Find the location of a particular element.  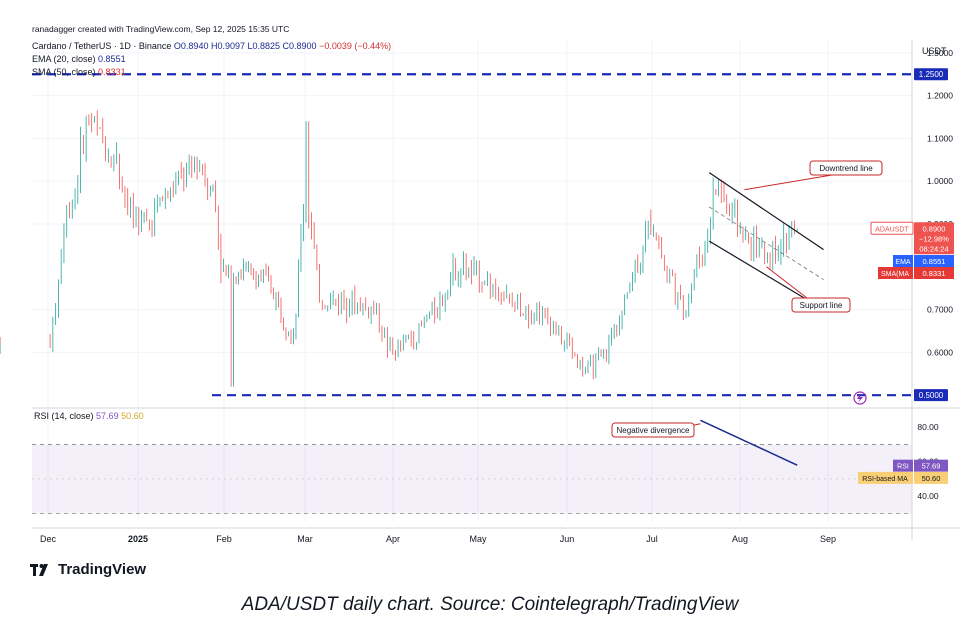

divergence-annotation-label: Negative divergence is located at coordinates (653, 430).